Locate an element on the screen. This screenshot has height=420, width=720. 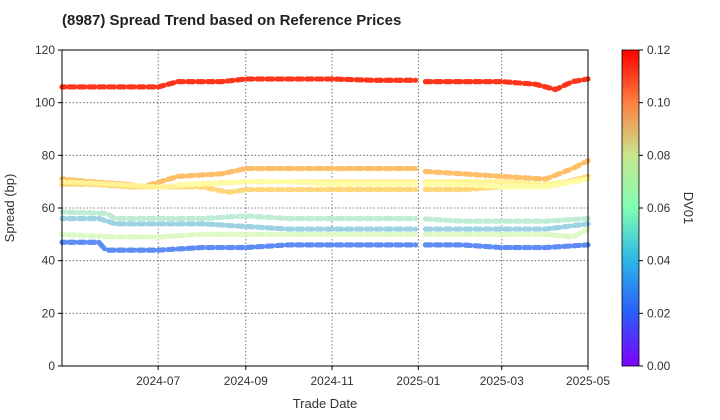
x-axis-label: Trade Date is located at coordinates (325, 403).